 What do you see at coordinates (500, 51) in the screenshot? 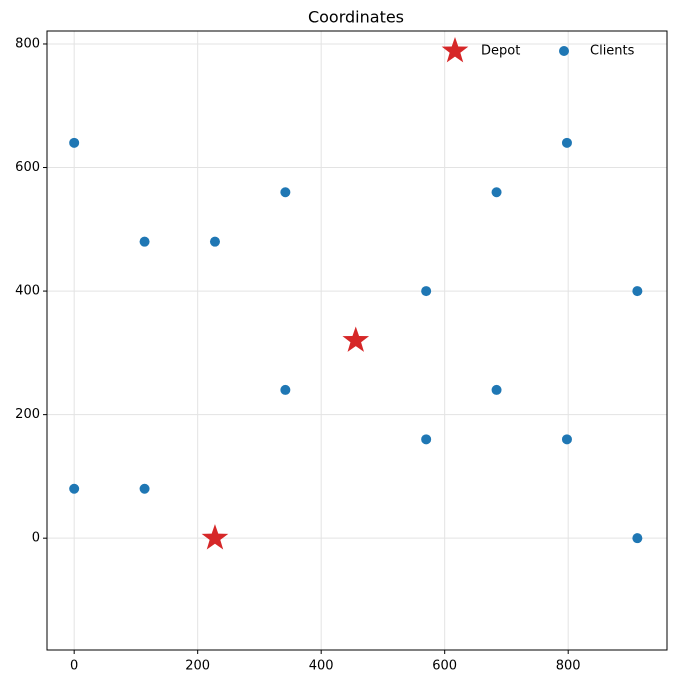
I see `legend-label: Depot` at bounding box center [500, 51].